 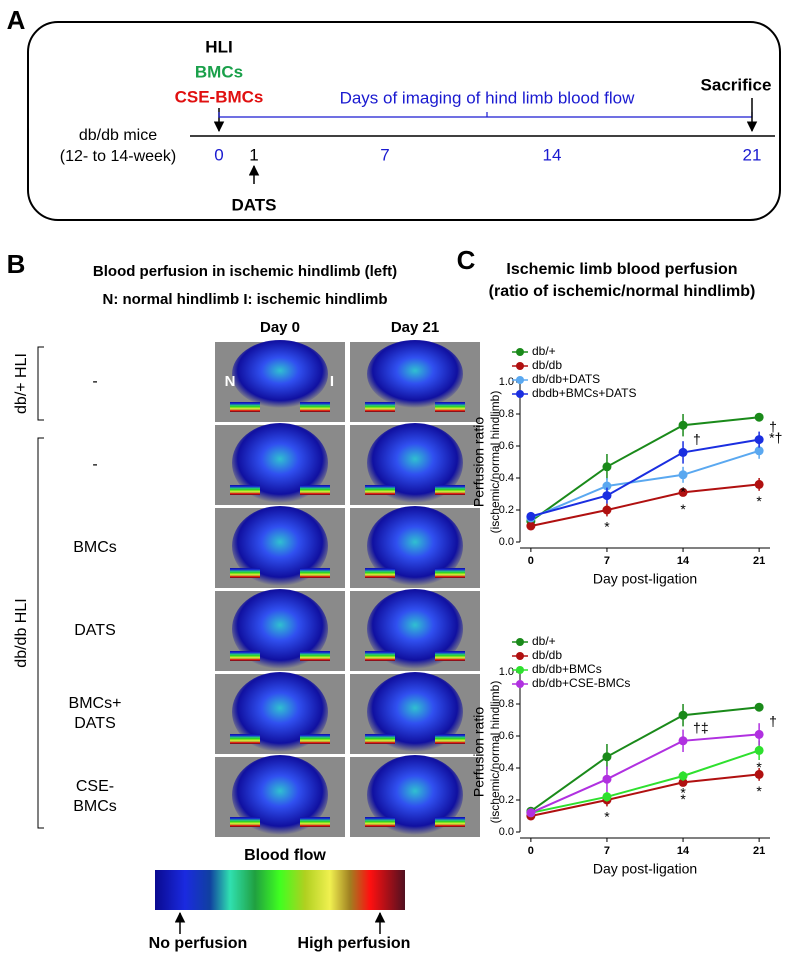 What do you see at coordinates (566, 379) in the screenshot?
I see `legend-label: db/db+DATS` at bounding box center [566, 379].